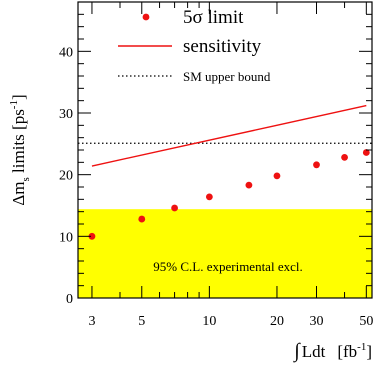  What do you see at coordinates (213, 17) in the screenshot?
I see `legend-label-points: 5σ limit` at bounding box center [213, 17].